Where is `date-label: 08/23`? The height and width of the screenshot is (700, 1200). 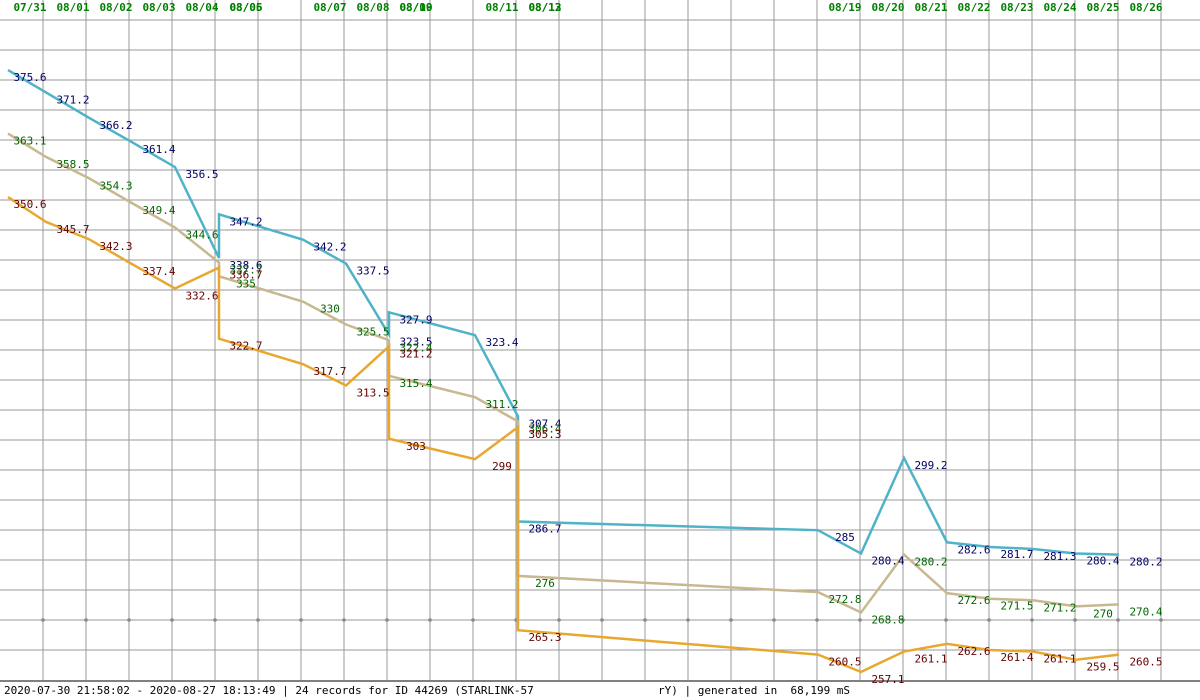
date-label: 08/23 is located at coordinates (1016, 7).